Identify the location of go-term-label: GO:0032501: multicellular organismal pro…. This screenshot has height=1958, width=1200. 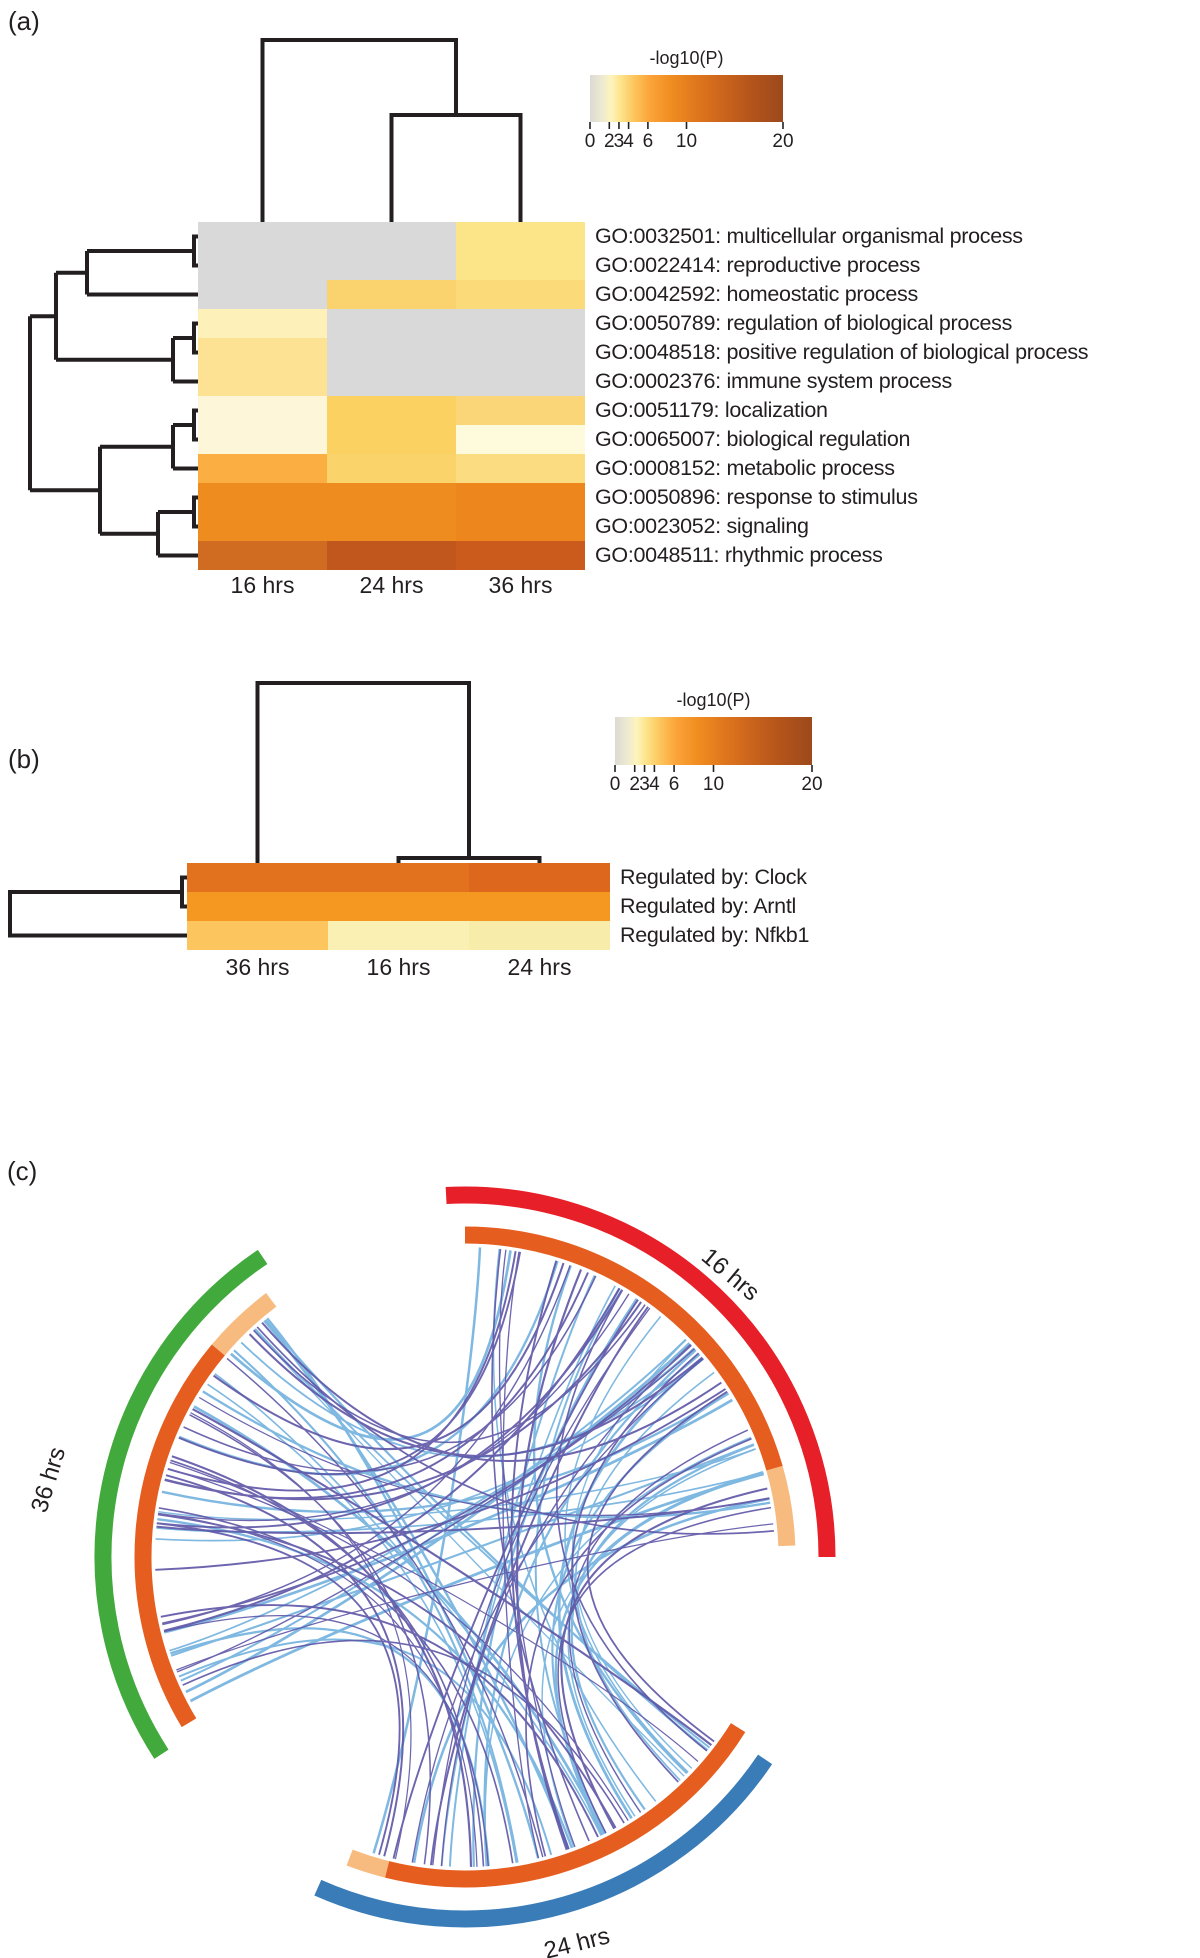
(809, 236).